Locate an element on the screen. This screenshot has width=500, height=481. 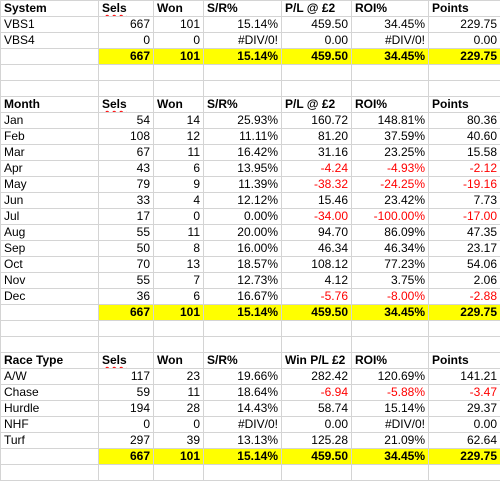
cell-points: 47.35 is located at coordinates (464, 233).